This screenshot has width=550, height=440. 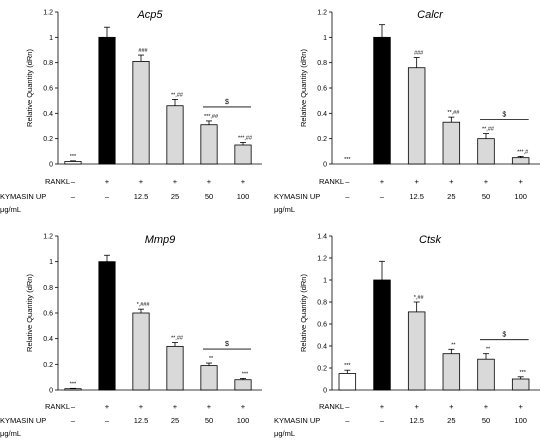 I want to click on significance-label: ***,##, so click(x=245, y=138).